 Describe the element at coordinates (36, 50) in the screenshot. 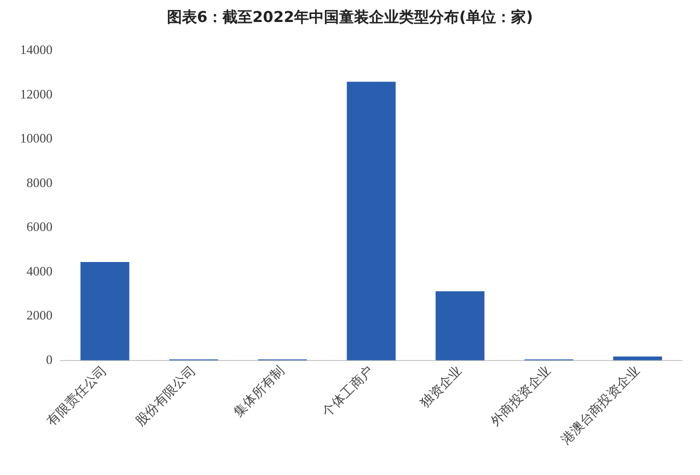

I see `y-tick-label: 14000` at that location.